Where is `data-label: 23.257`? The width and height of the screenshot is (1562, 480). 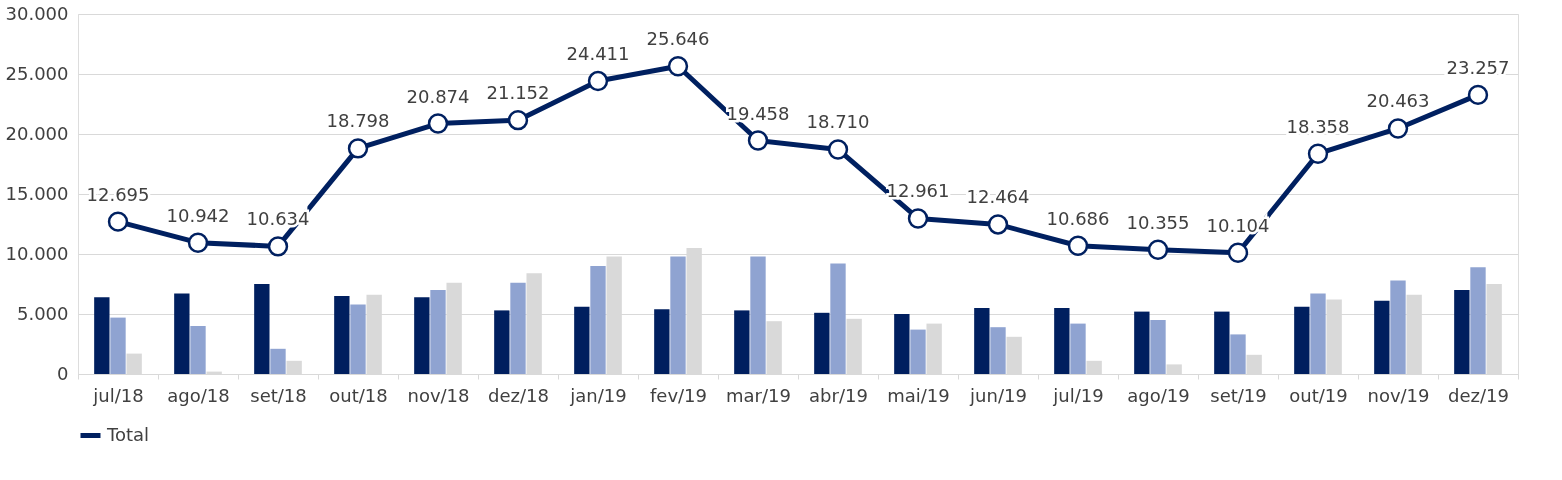 data-label: 23.257 is located at coordinates (1478, 67).